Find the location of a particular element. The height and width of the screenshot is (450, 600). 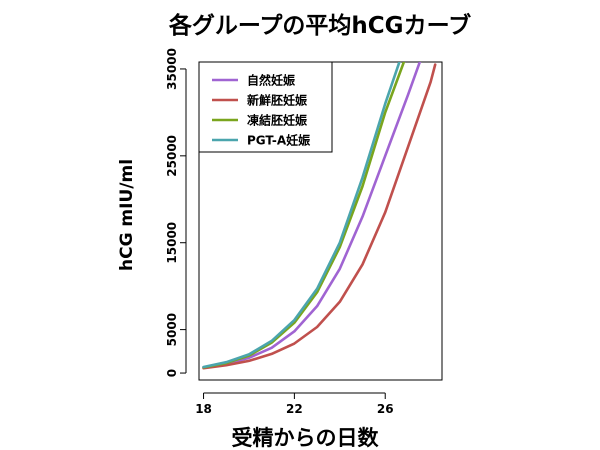

x-tick-label: 26 is located at coordinates (385, 409).